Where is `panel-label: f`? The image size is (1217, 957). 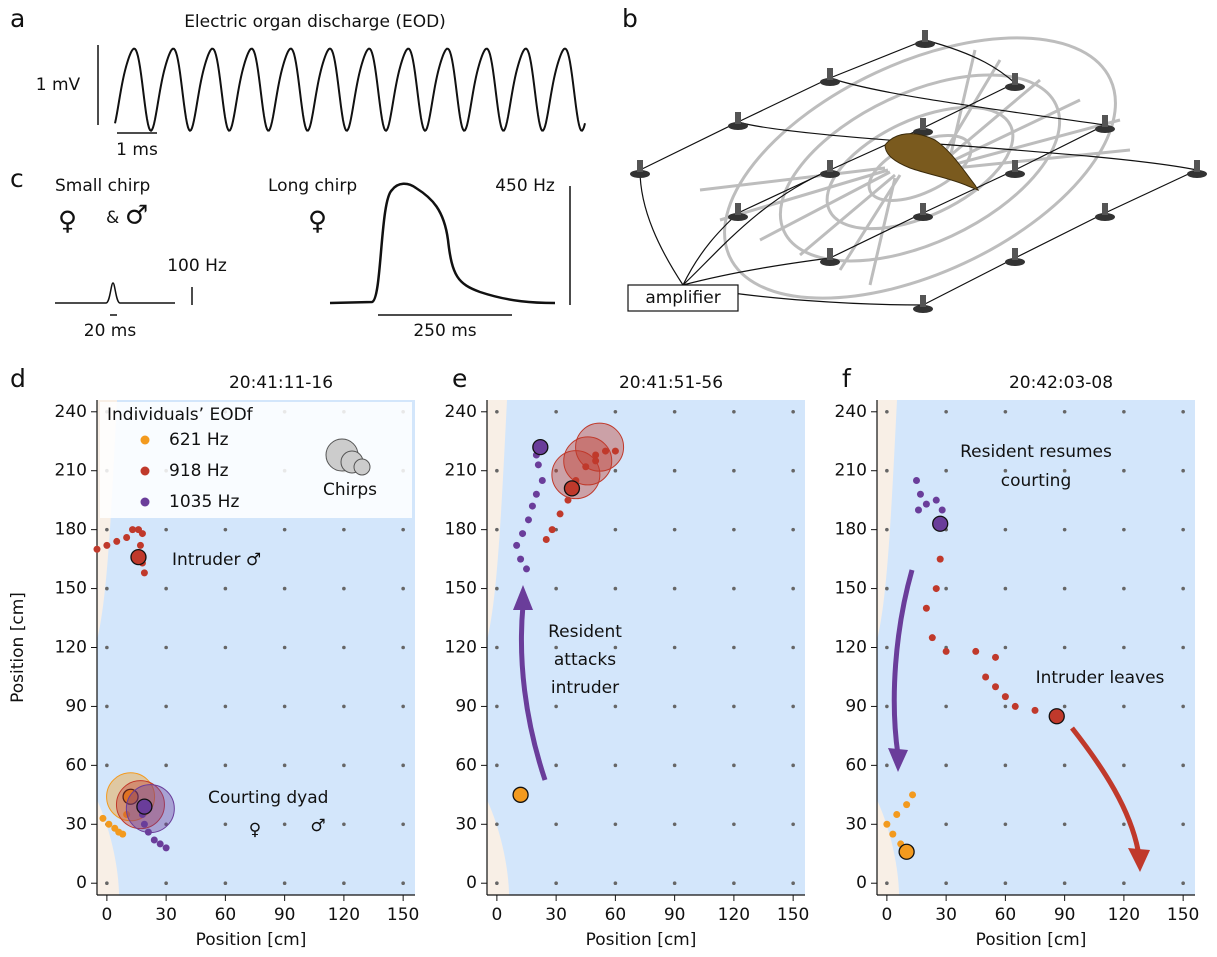
panel-label: f is located at coordinates (847, 378).